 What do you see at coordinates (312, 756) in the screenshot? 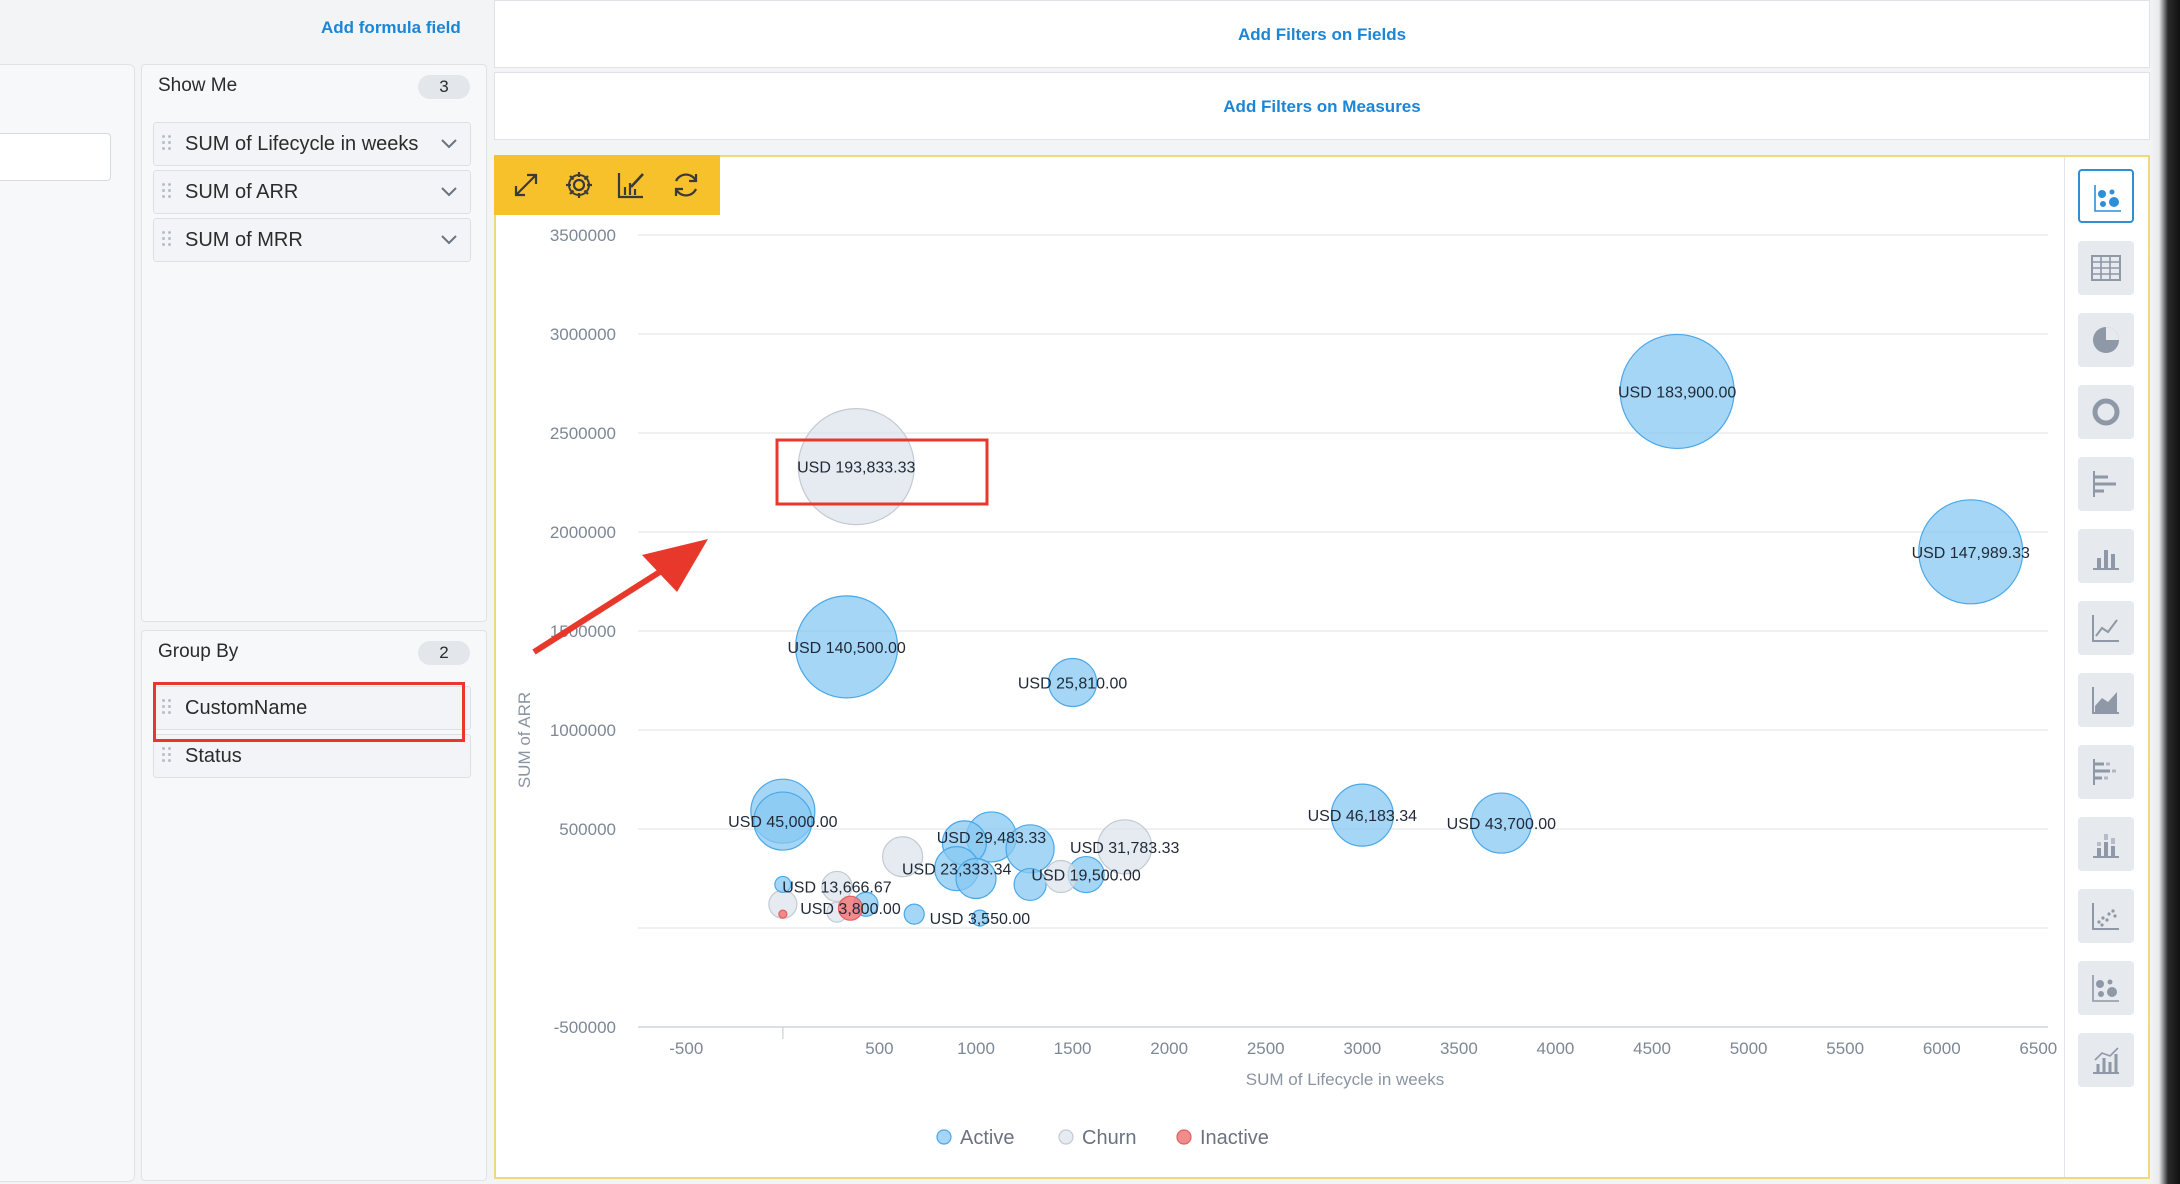
I see `group-field-status: Status` at bounding box center [312, 756].